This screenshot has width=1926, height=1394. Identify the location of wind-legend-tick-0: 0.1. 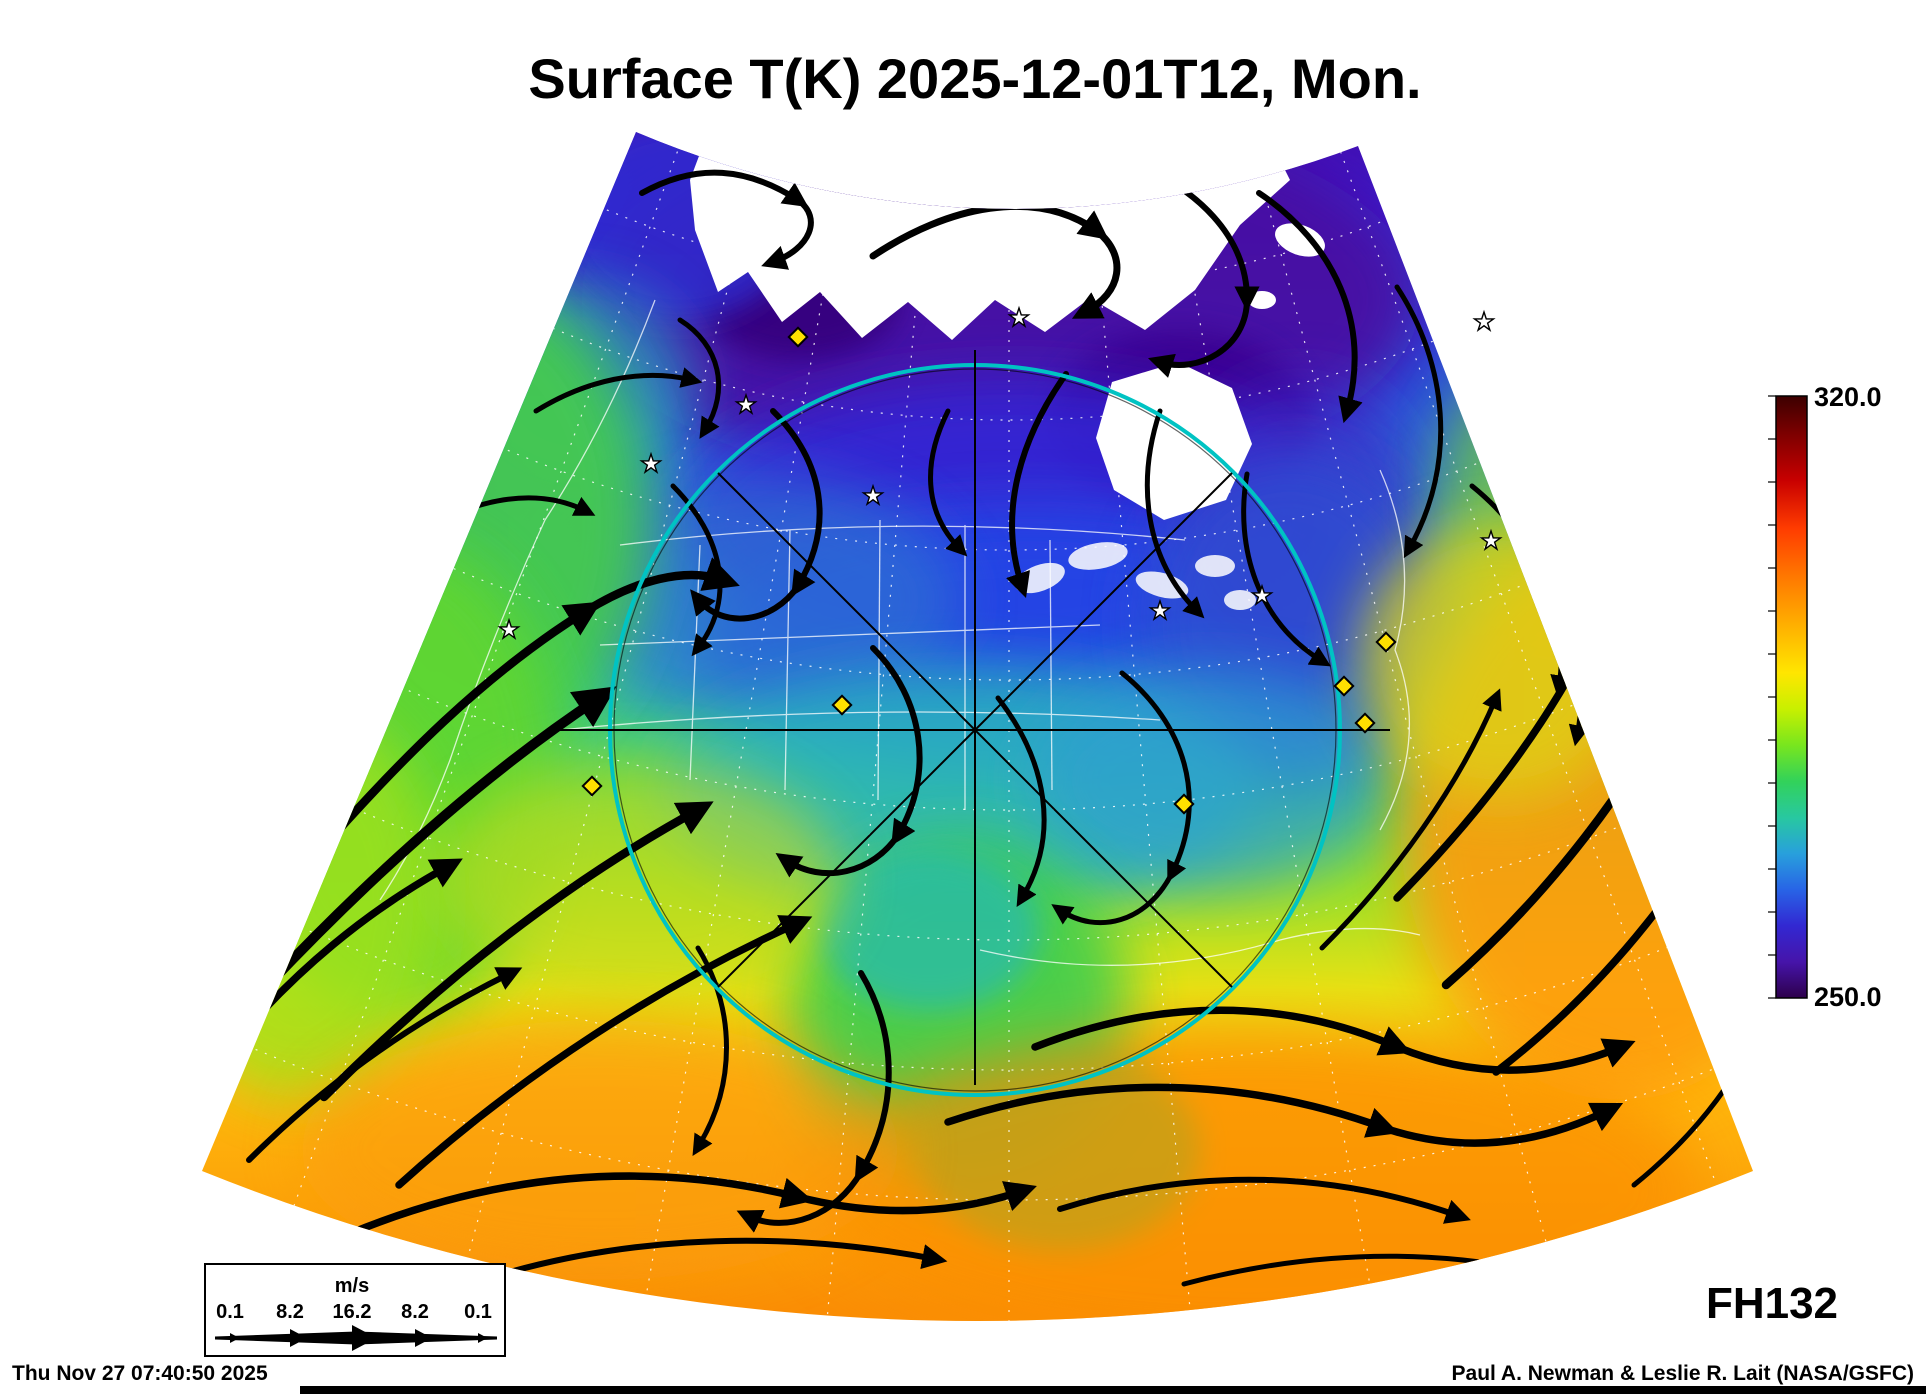
(230, 1312).